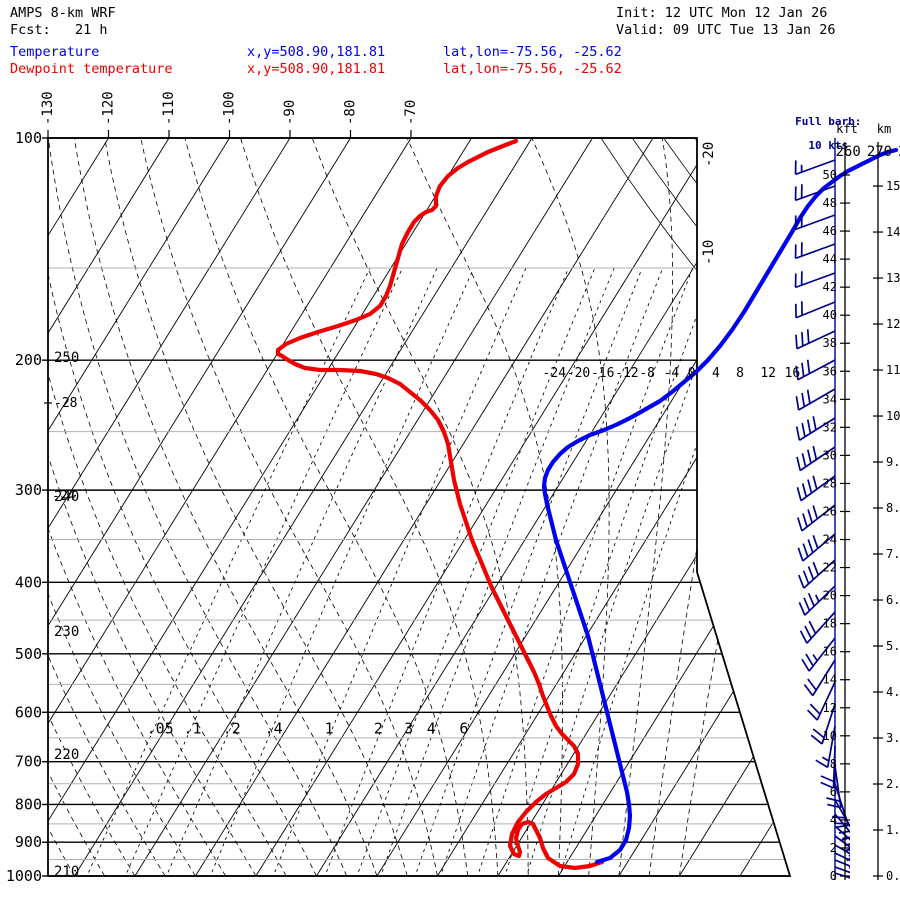  What do you see at coordinates (692, 373) in the screenshot?
I see `temp-scale-0: 0` at bounding box center [692, 373].